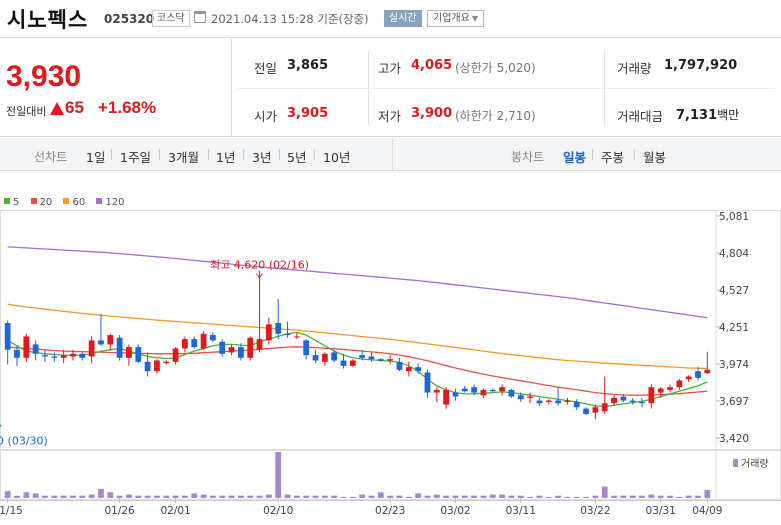 Image resolution: width=781 pixels, height=525 pixels. I want to click on upper-limit: (상한가 5,020), so click(495, 68).